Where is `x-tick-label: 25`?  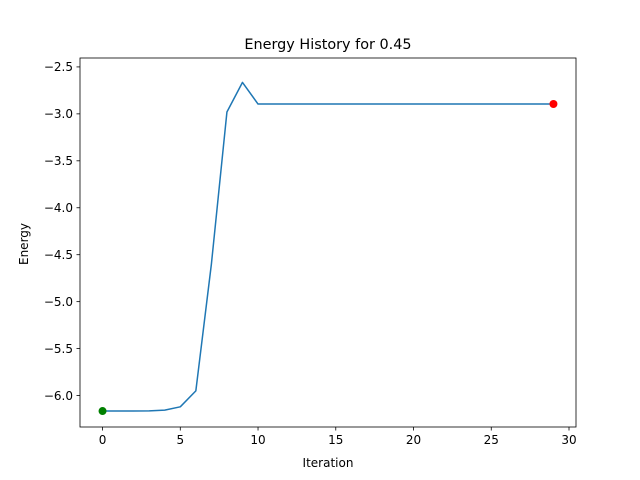 x-tick-label: 25 is located at coordinates (491, 440).